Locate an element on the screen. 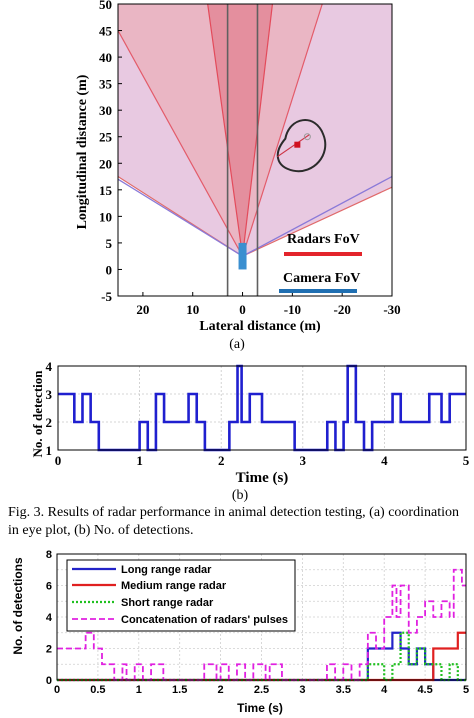  y-tick-a-5: 20 is located at coordinates (105, 163).